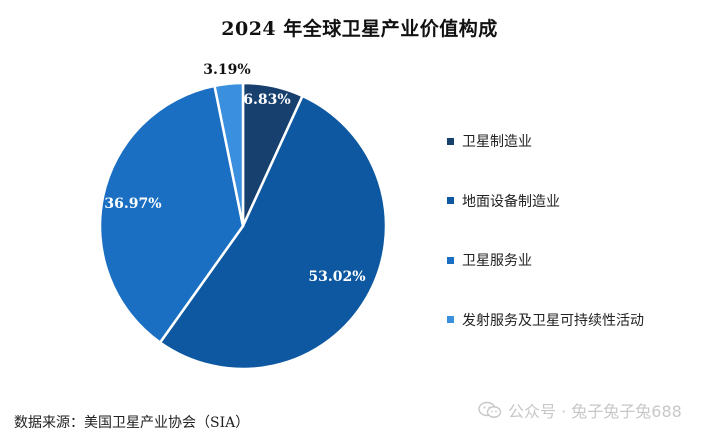 This screenshot has width=719, height=440. I want to click on chart-title: 2024 年全球卫星产业价值构成, so click(359, 29).